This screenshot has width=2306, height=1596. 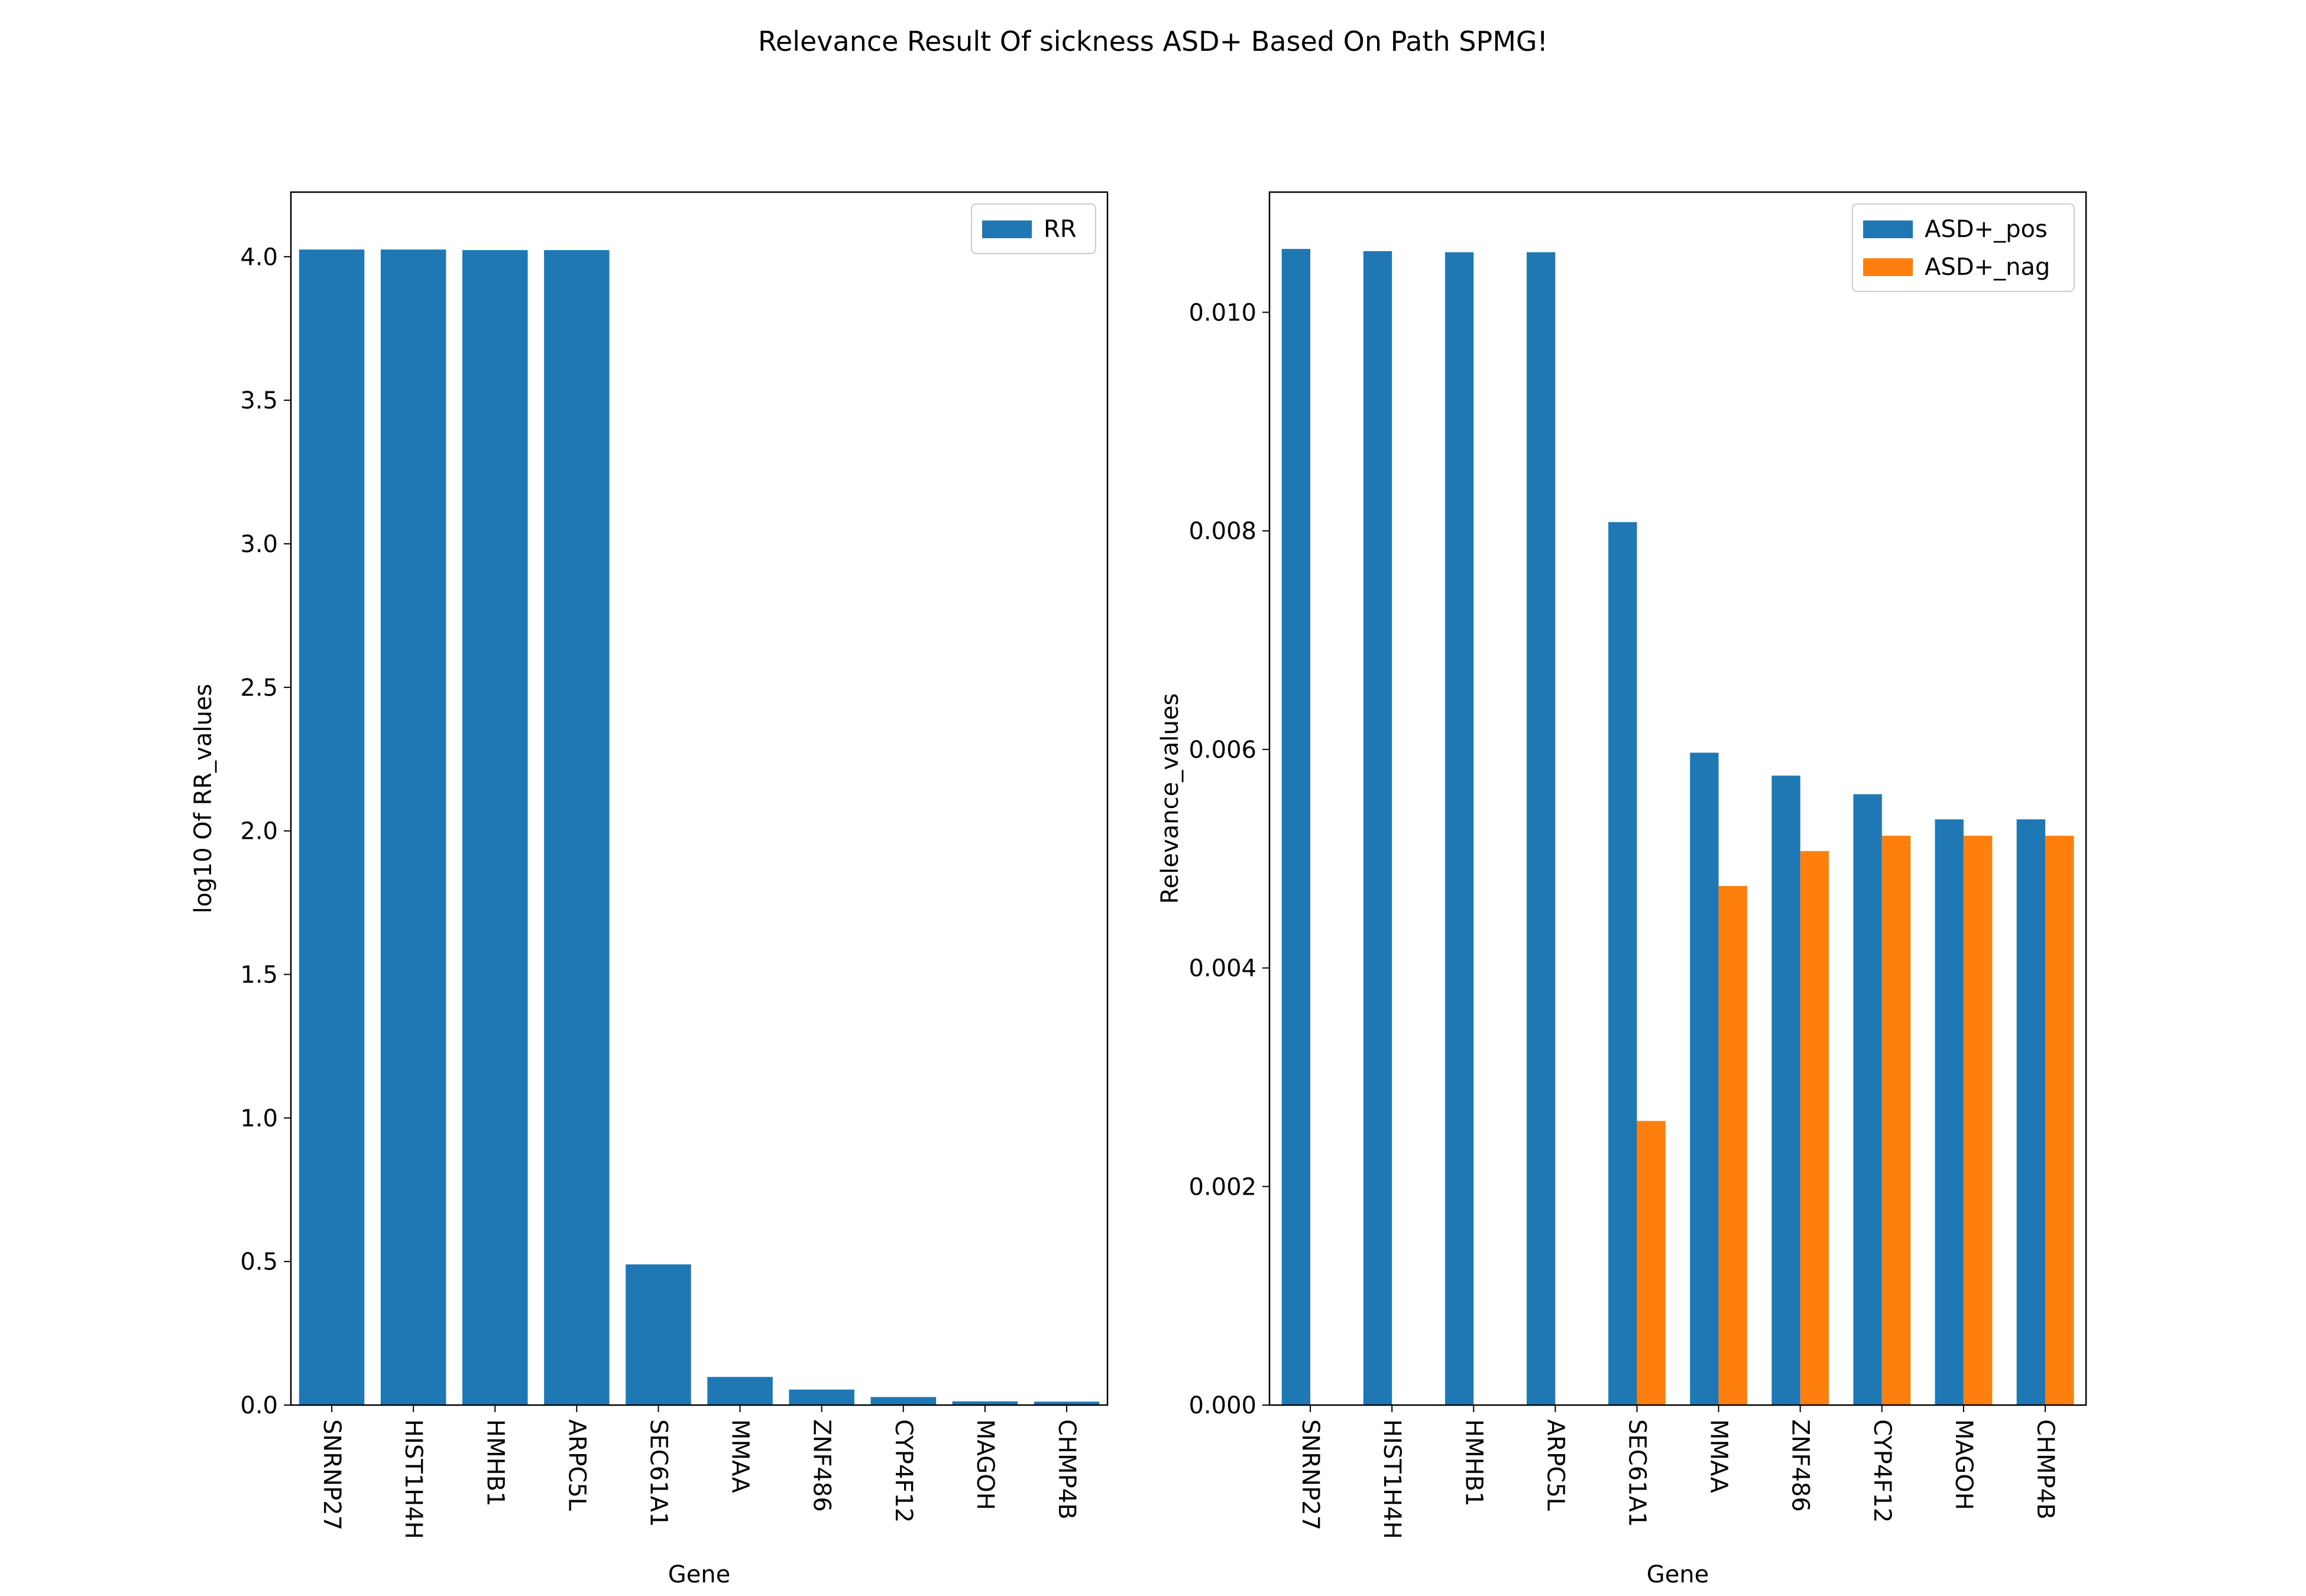 I want to click on bar-asd-pos-snrnp27, so click(x=1296, y=827).